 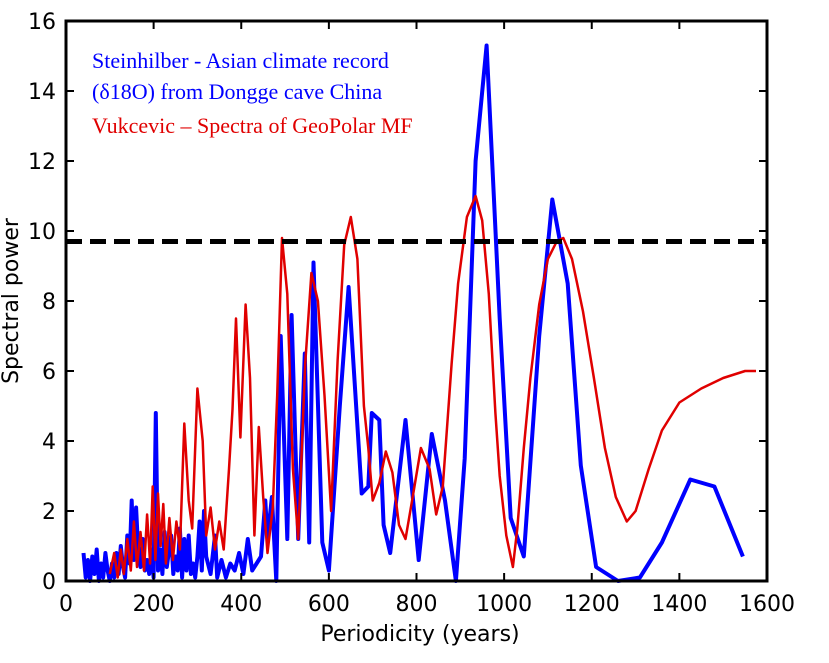 I want to click on y-tick-label: 14, so click(x=42, y=92).